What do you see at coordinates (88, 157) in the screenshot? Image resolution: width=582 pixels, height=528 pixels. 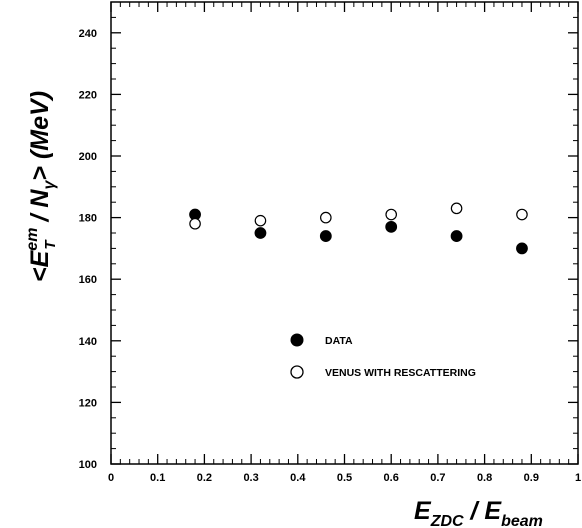 I see `y-tick-label: 200` at bounding box center [88, 157].